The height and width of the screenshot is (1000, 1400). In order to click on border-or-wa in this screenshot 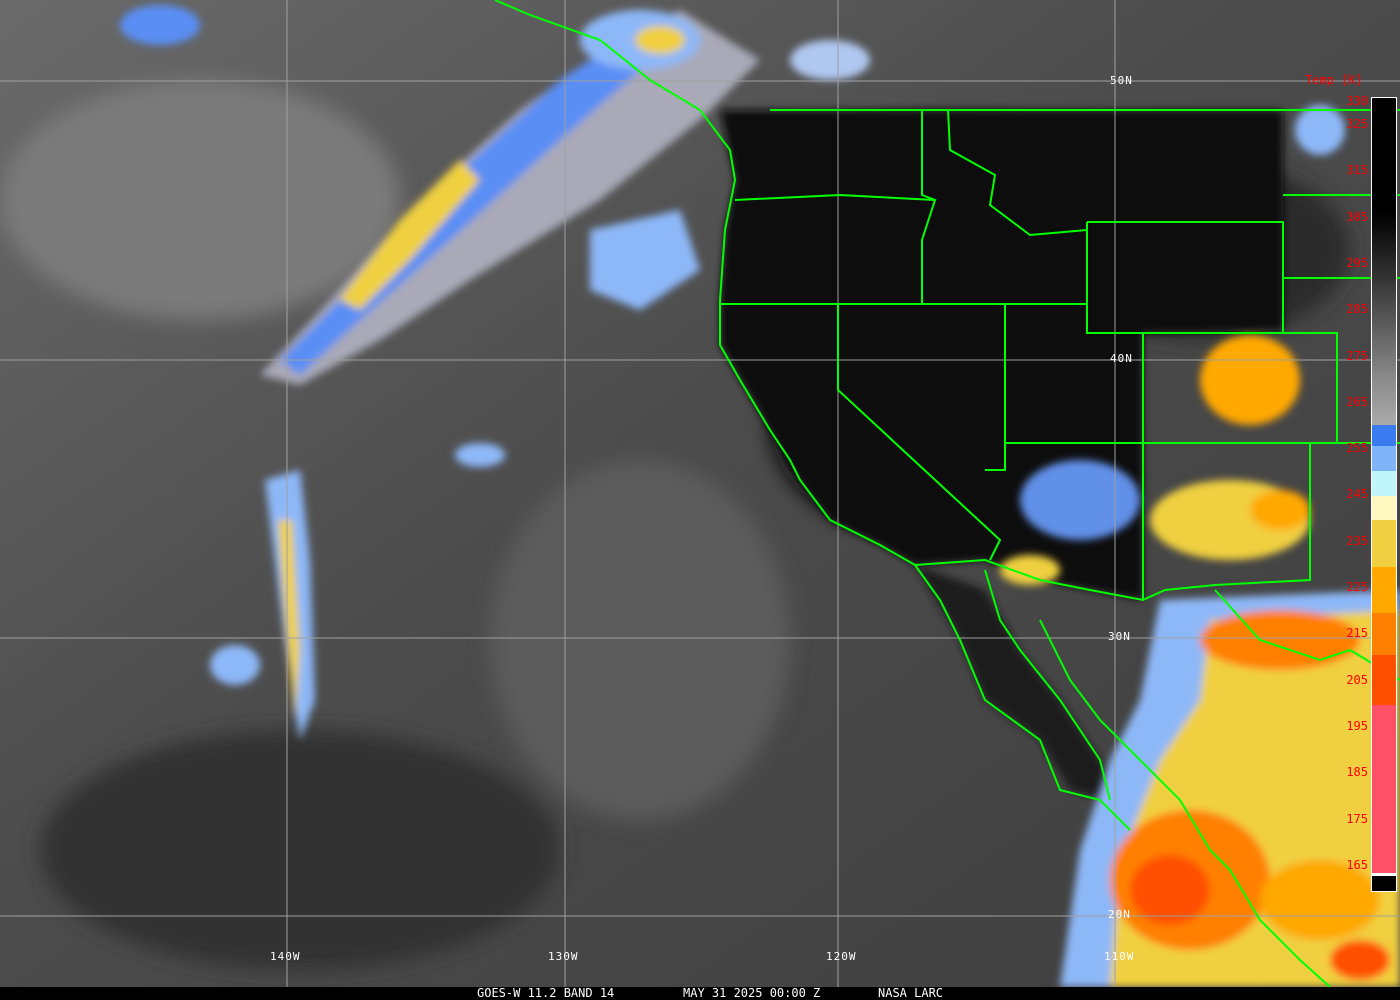, I will do `click(835, 197)`.